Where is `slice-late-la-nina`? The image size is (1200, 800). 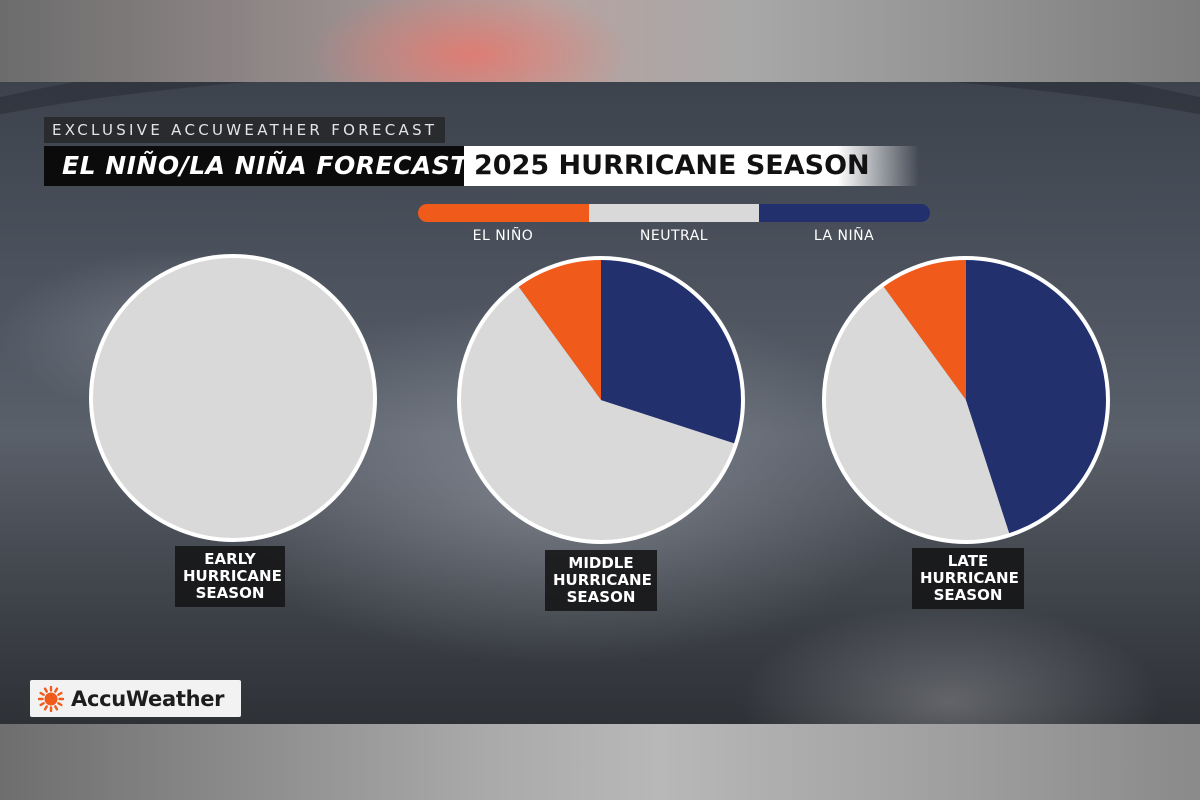 slice-late-la-nina is located at coordinates (1037, 397).